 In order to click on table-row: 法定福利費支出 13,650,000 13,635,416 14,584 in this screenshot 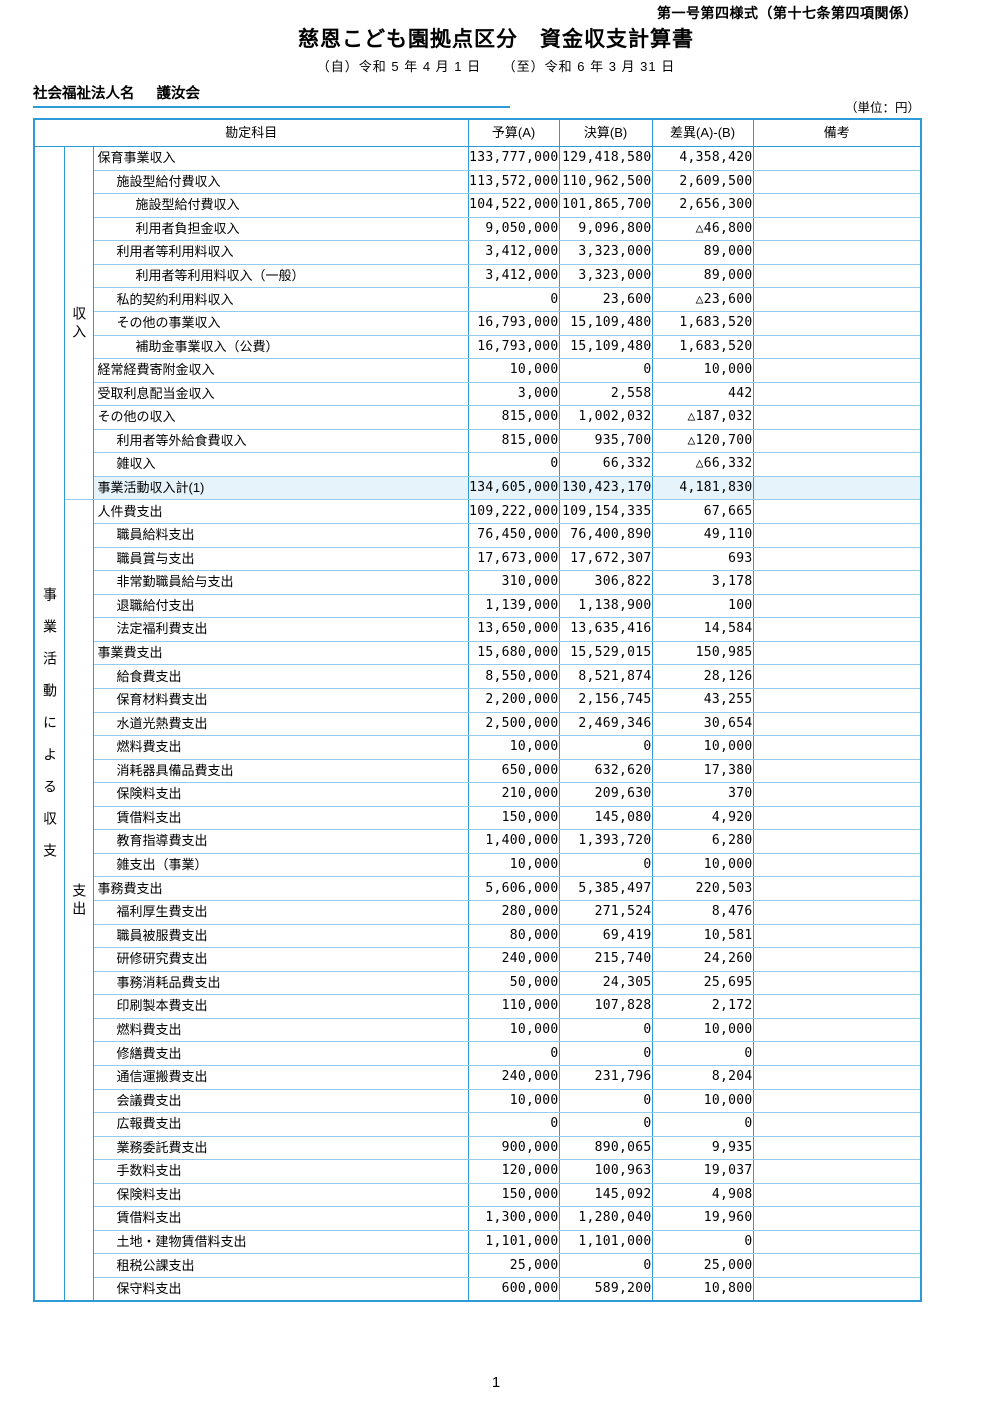, I will do `click(478, 629)`.